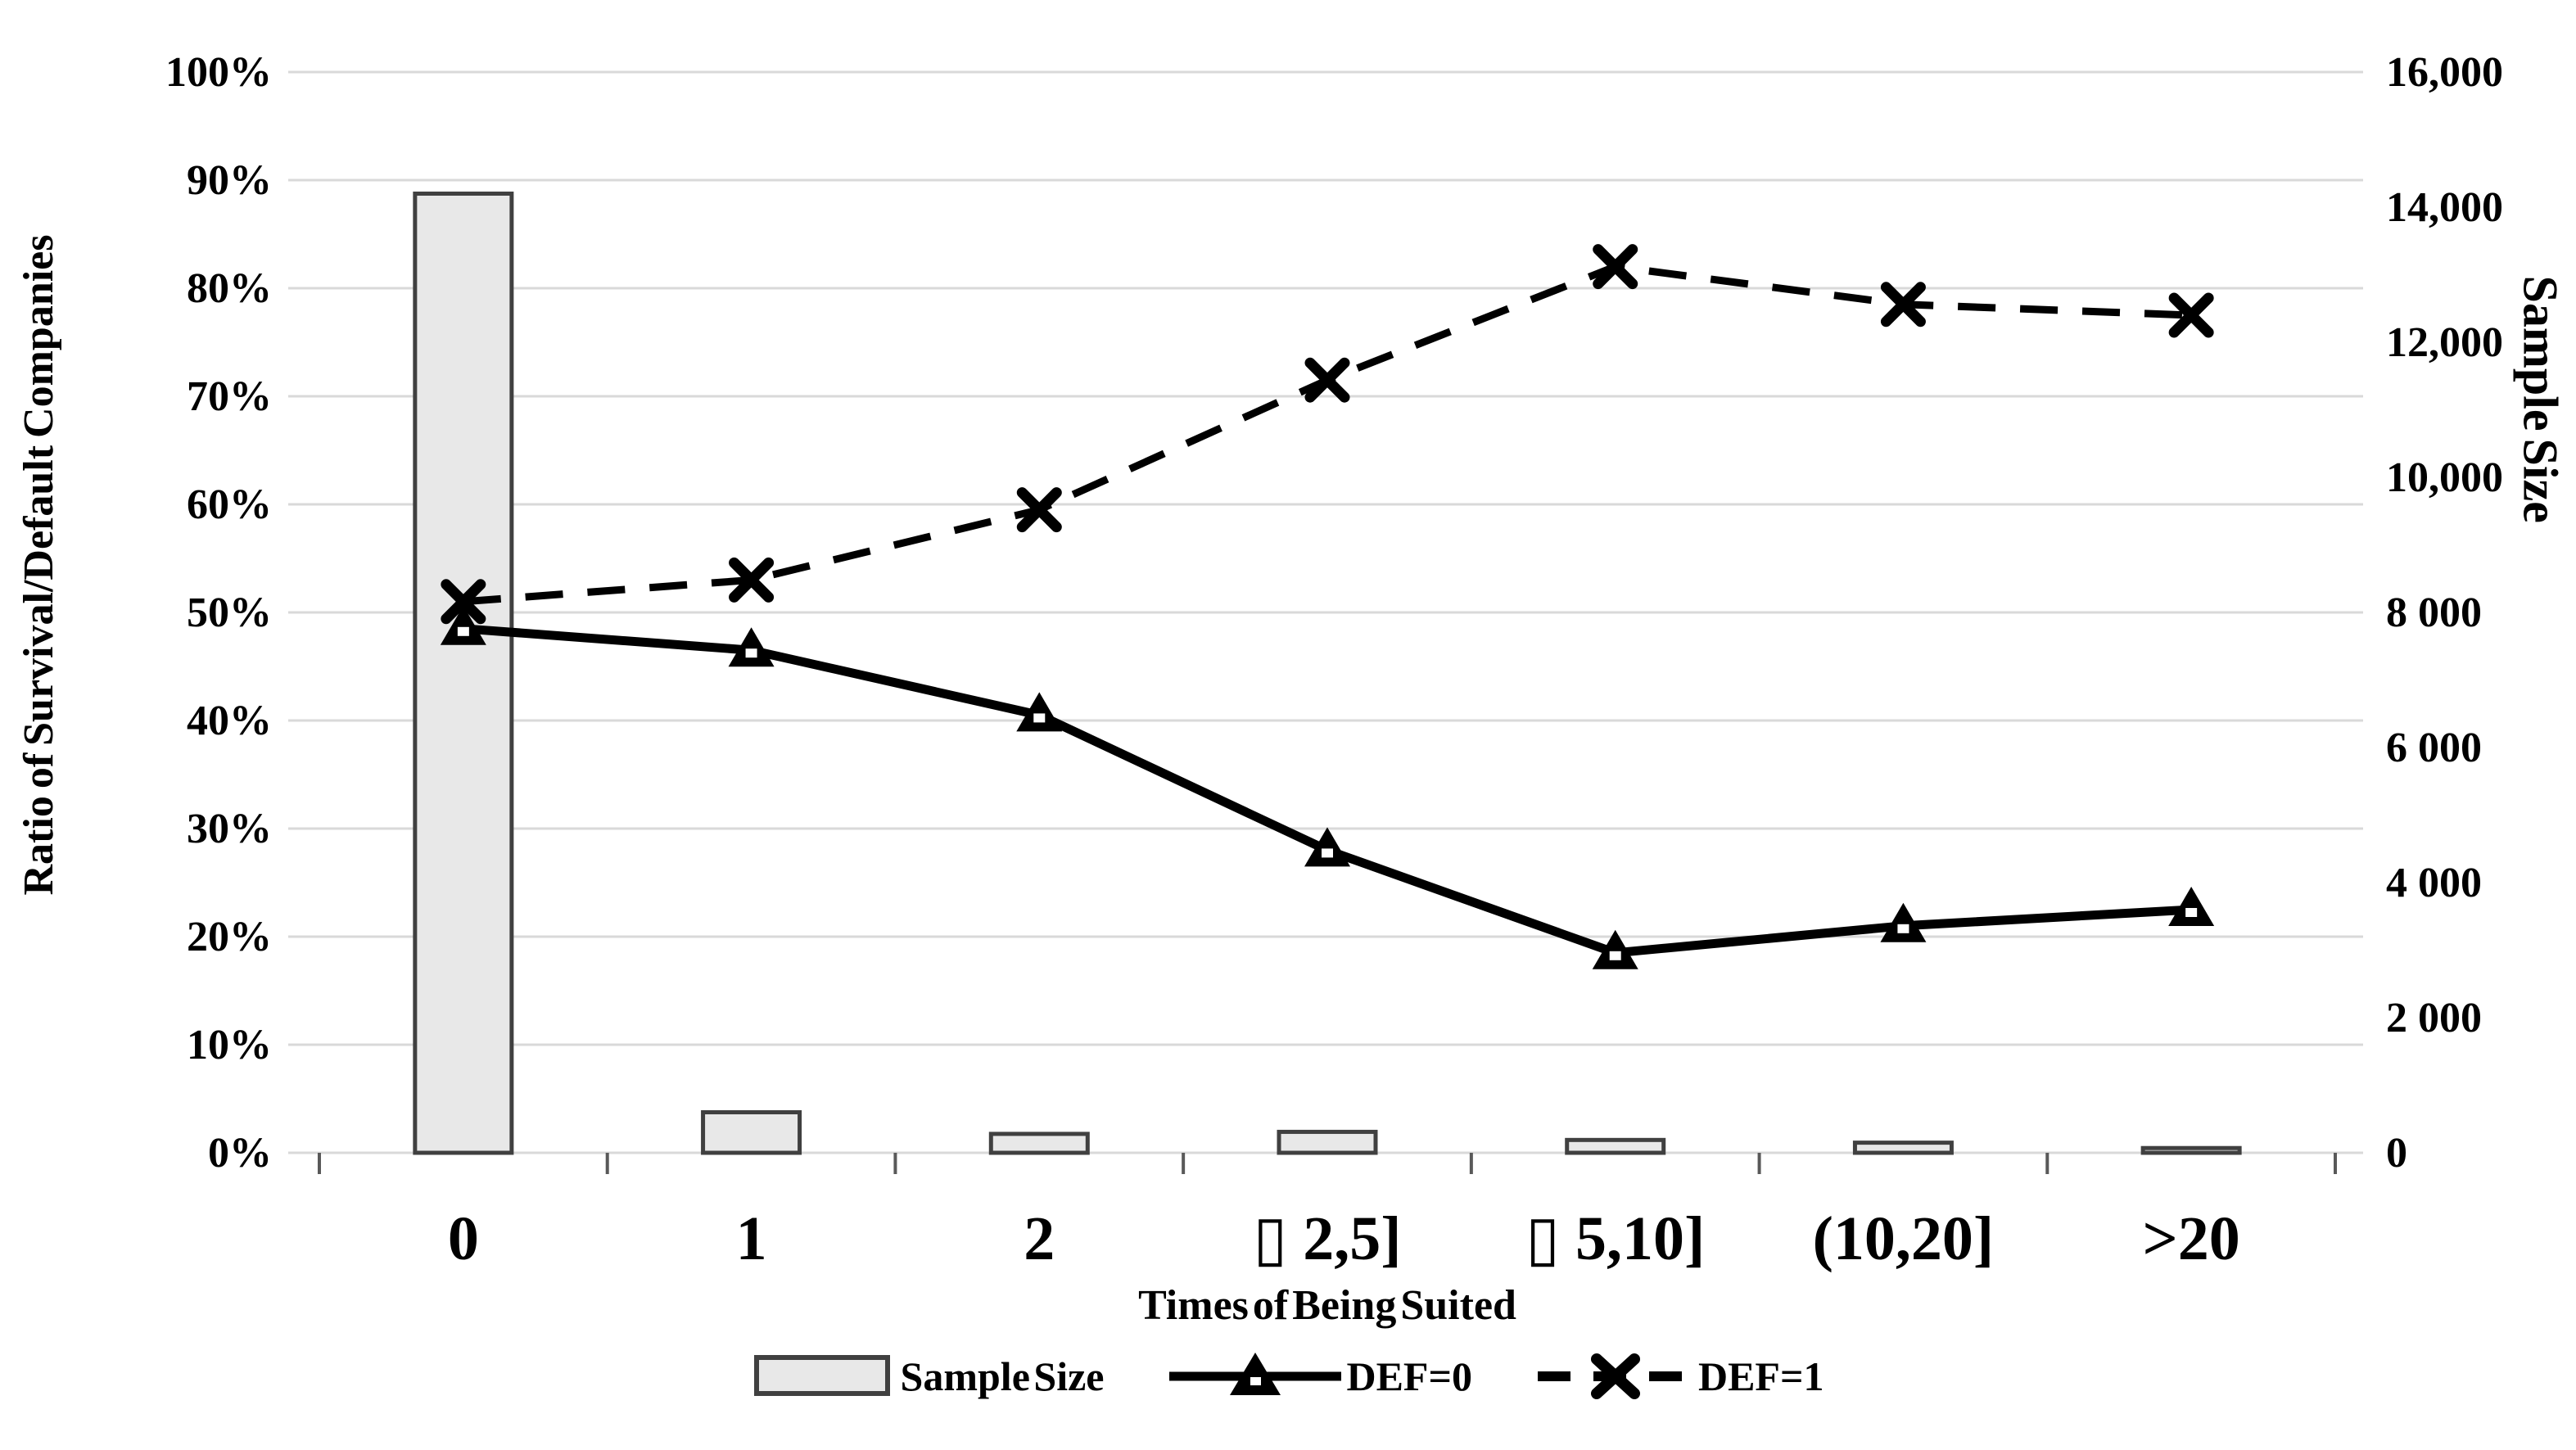 The image size is (2576, 1450). What do you see at coordinates (2434, 1018) in the screenshot?
I see `right-tick-label: 2 000` at bounding box center [2434, 1018].